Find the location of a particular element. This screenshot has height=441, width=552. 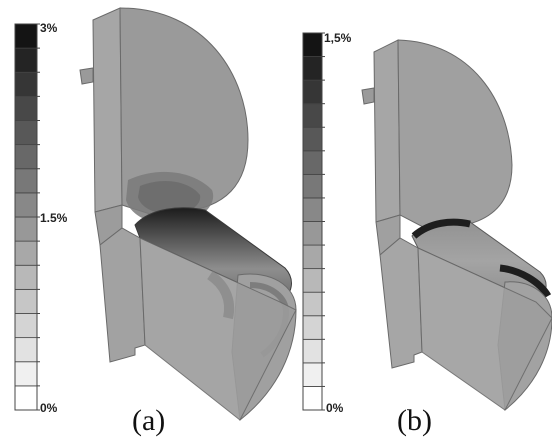

scale-b-min-label: 0% is located at coordinates (335, 408).